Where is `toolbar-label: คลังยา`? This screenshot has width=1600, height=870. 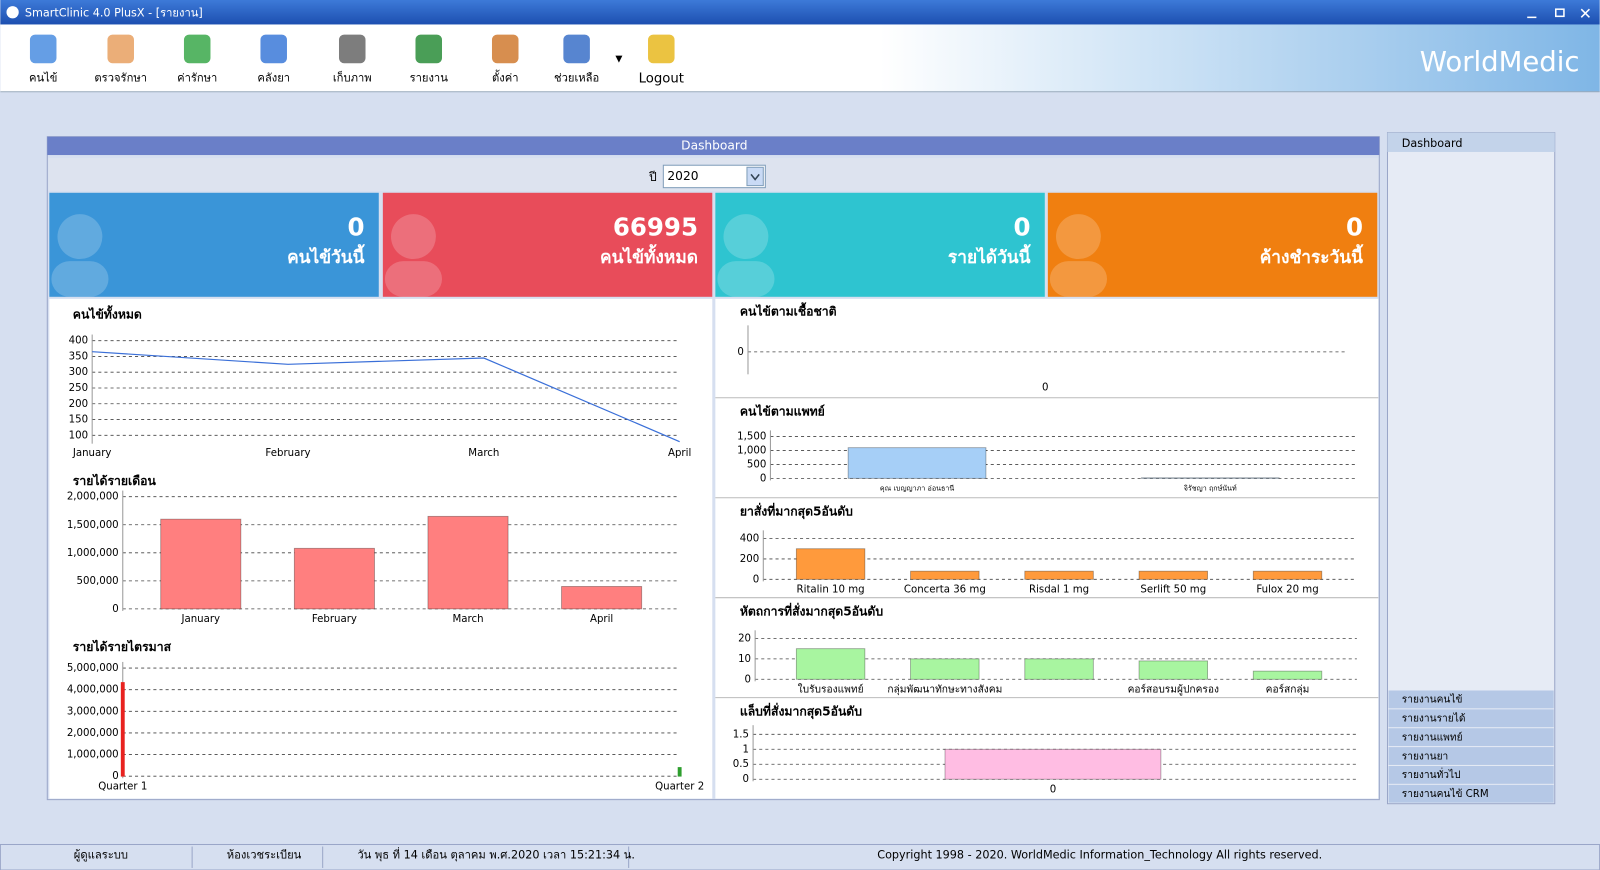
toolbar-label: คลังยา is located at coordinates (273, 78).